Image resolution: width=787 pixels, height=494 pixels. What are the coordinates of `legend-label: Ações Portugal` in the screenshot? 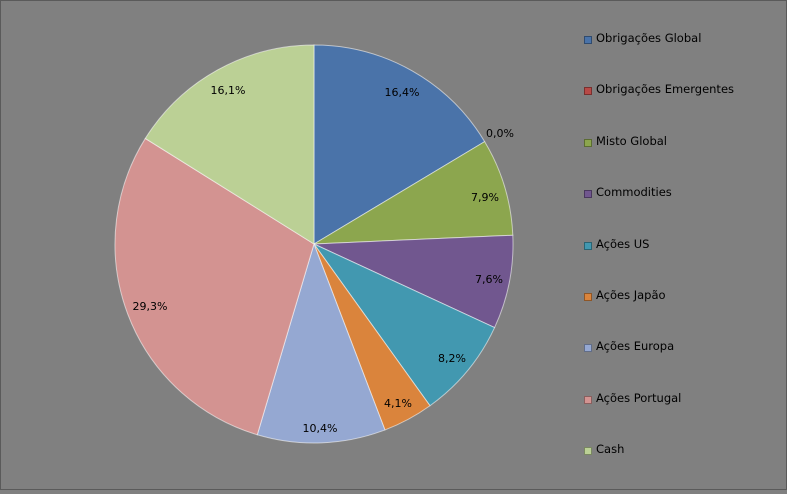 It's located at (639, 397).